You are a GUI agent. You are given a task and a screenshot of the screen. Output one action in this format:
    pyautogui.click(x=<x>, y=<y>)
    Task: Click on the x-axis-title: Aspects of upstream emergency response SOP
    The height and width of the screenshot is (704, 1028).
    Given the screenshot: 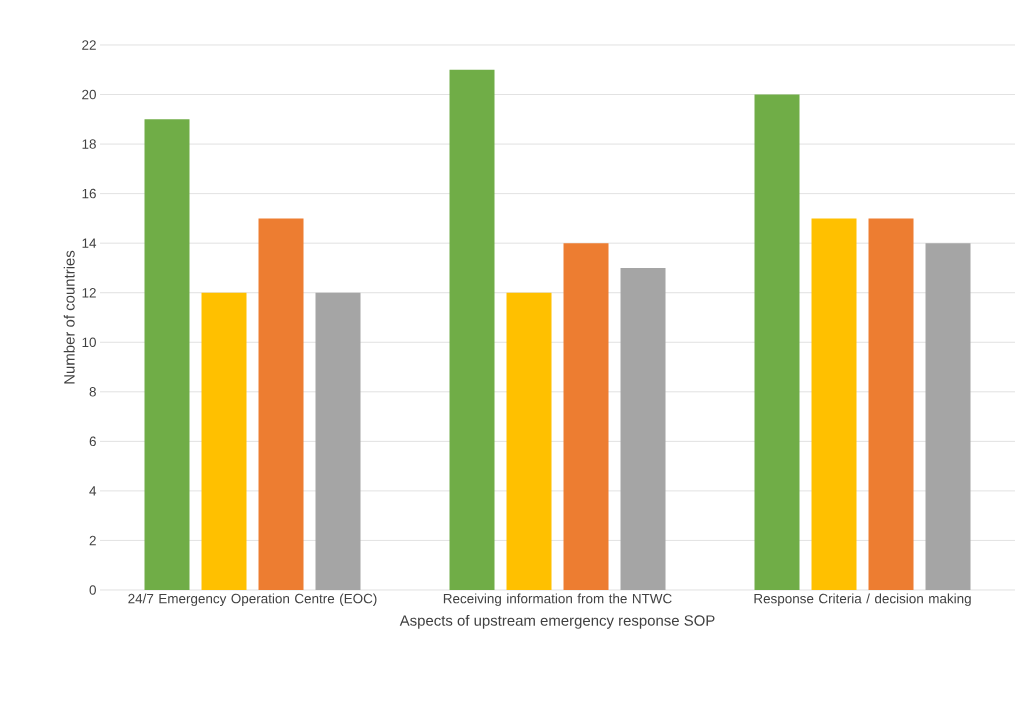 What is the action you would take?
    pyautogui.click(x=557, y=621)
    